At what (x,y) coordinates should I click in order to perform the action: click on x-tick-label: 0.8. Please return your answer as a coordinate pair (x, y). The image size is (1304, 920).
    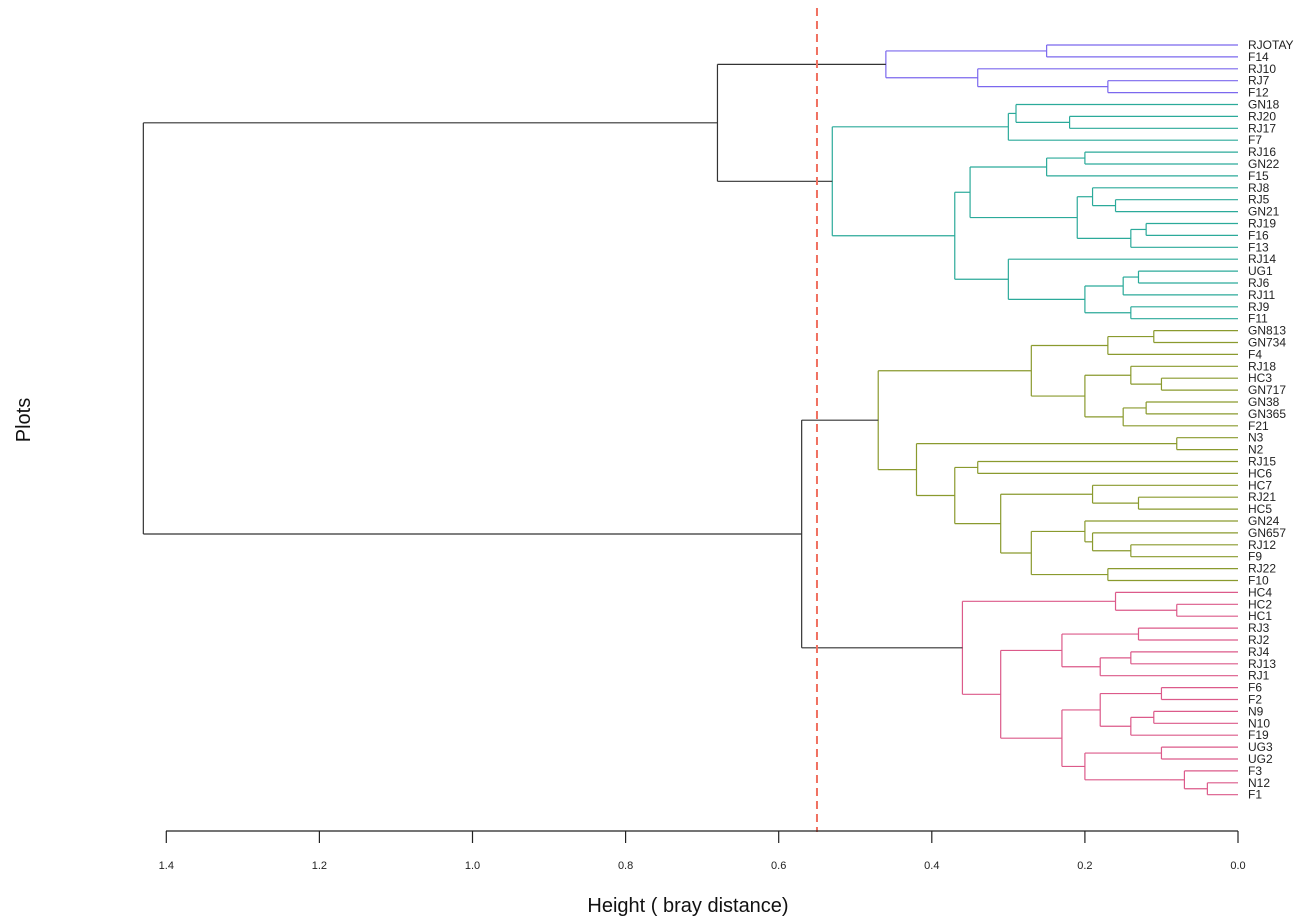
    Looking at the image, I should click on (625, 866).